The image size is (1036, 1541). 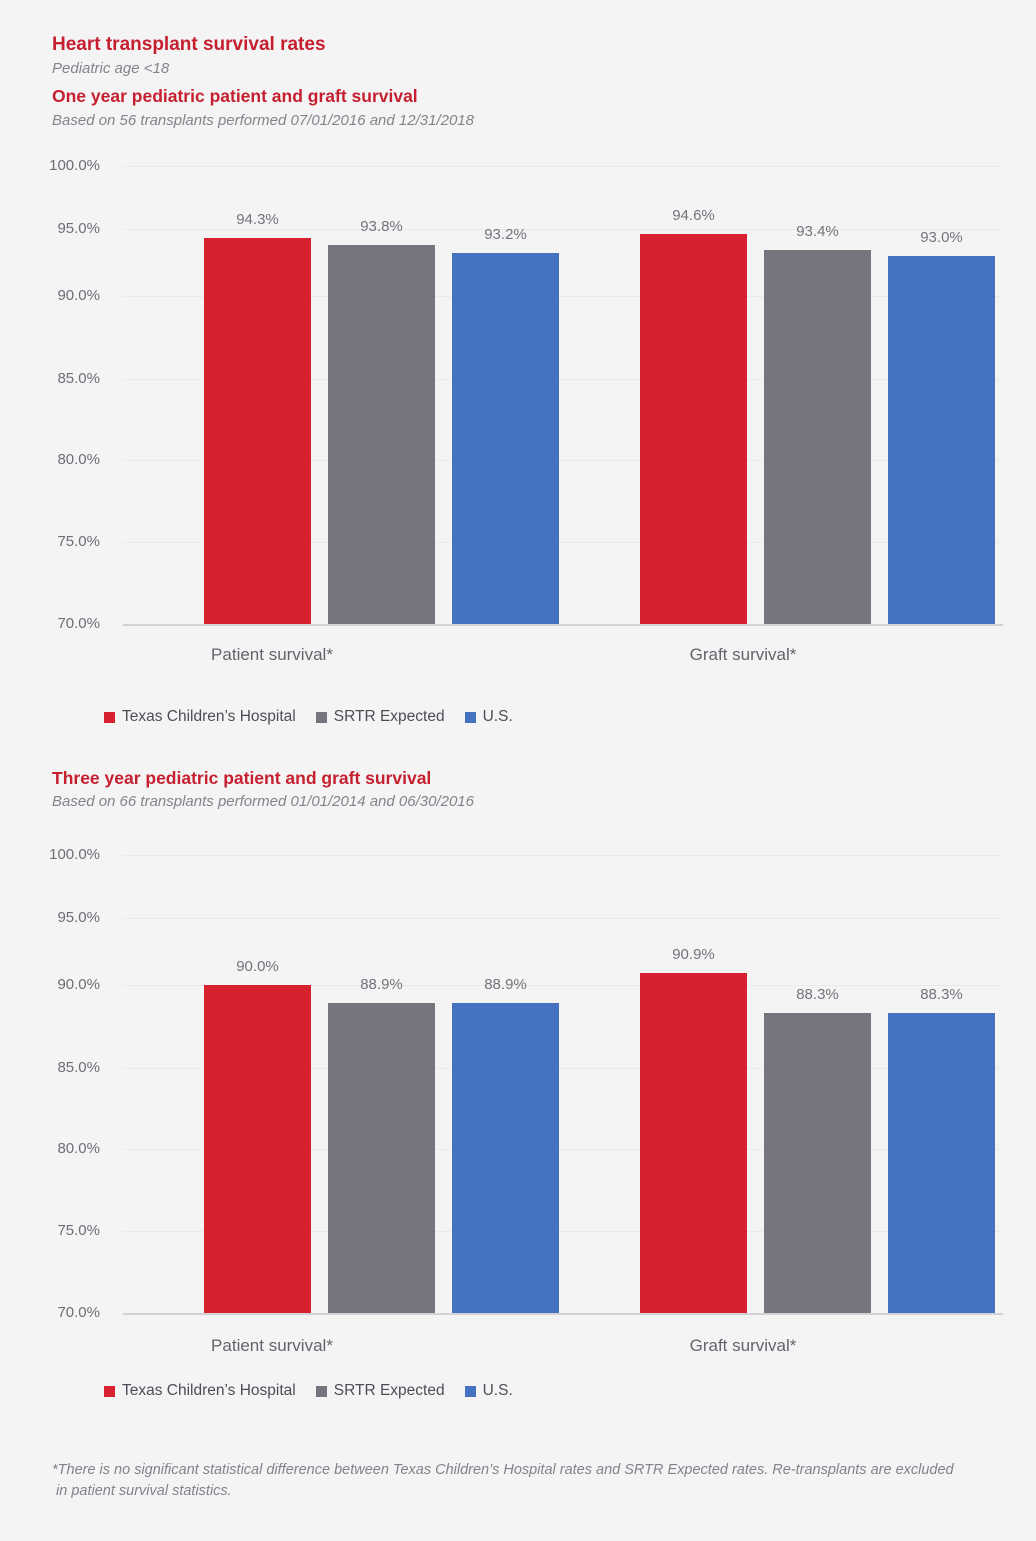 I want to click on footnote-line-2: in patient survival statistics., so click(x=142, y=1491).